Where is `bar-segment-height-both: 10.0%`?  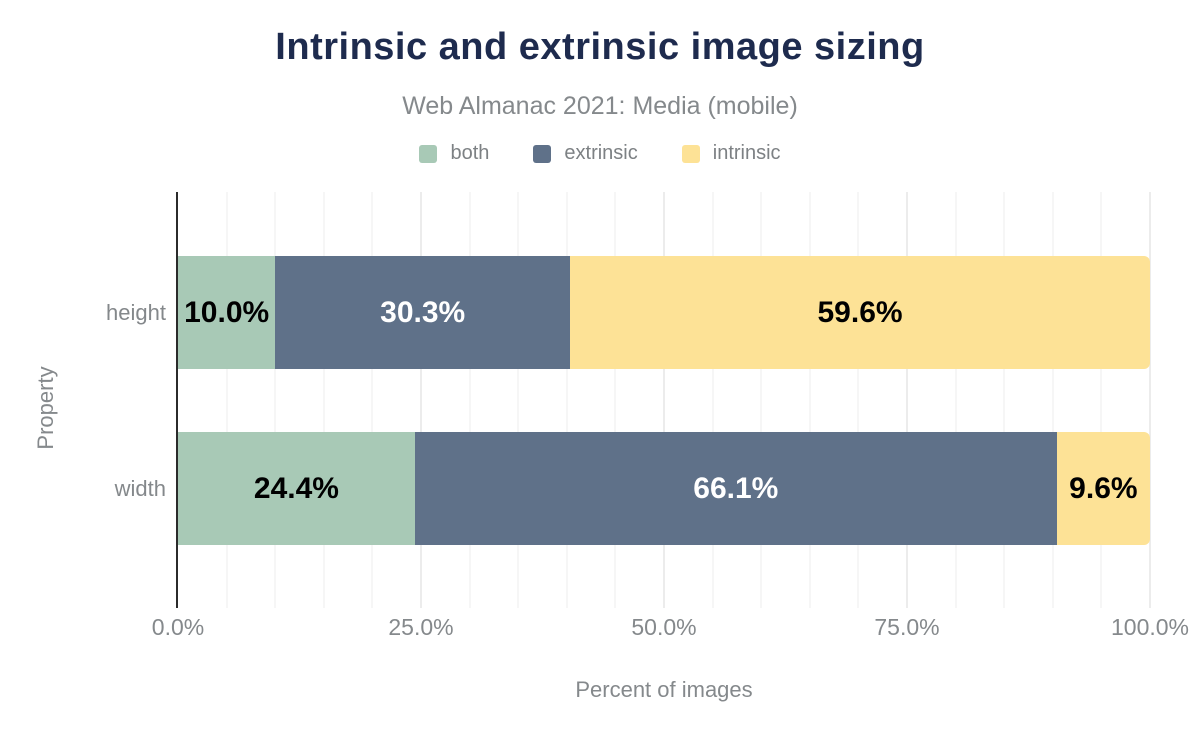
bar-segment-height-both: 10.0% is located at coordinates (227, 312).